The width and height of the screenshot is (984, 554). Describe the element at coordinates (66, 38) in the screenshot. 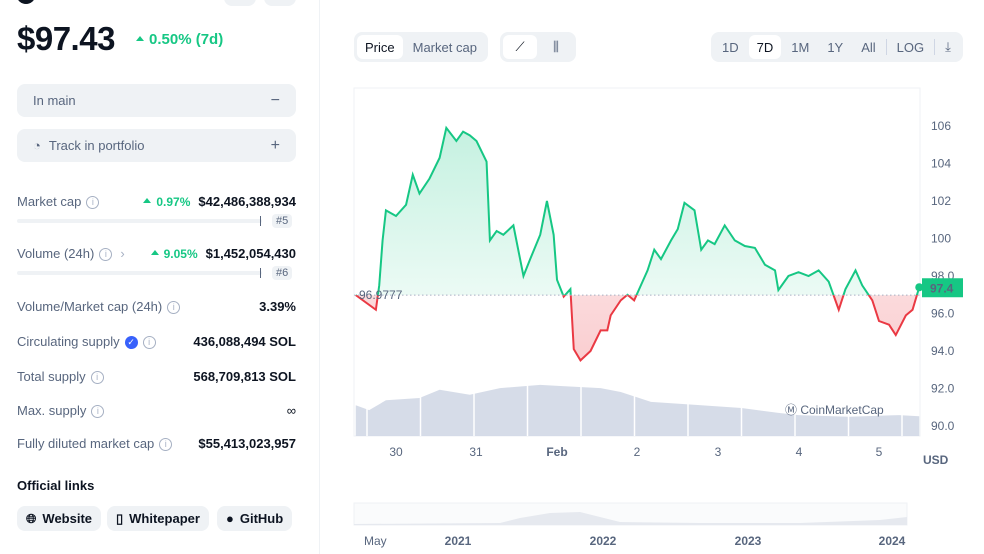

I see `coin-price: $97.43` at that location.